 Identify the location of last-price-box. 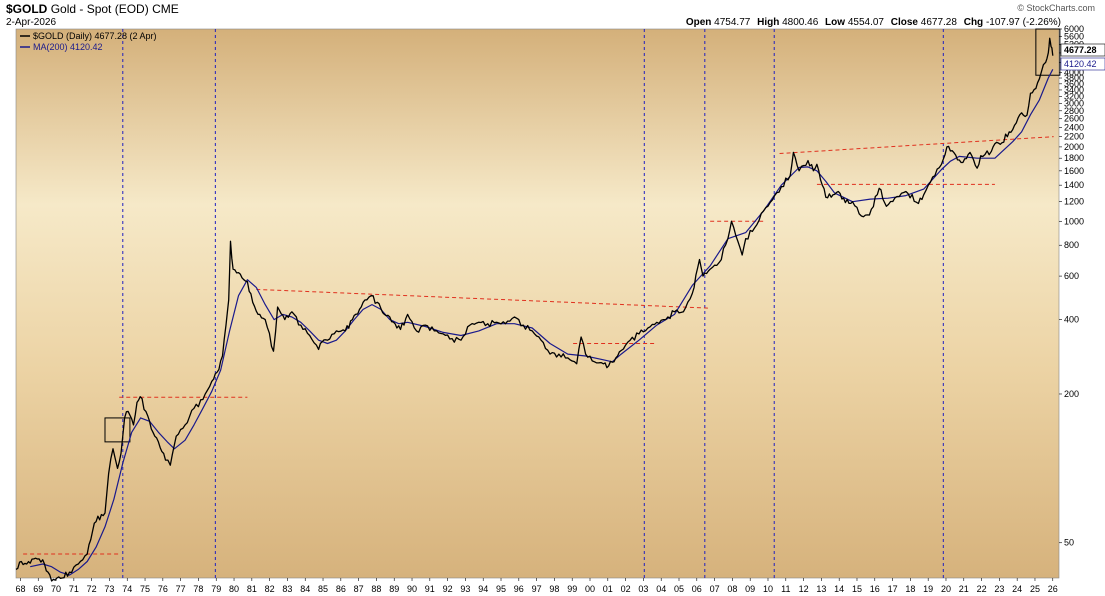
(1082, 50).